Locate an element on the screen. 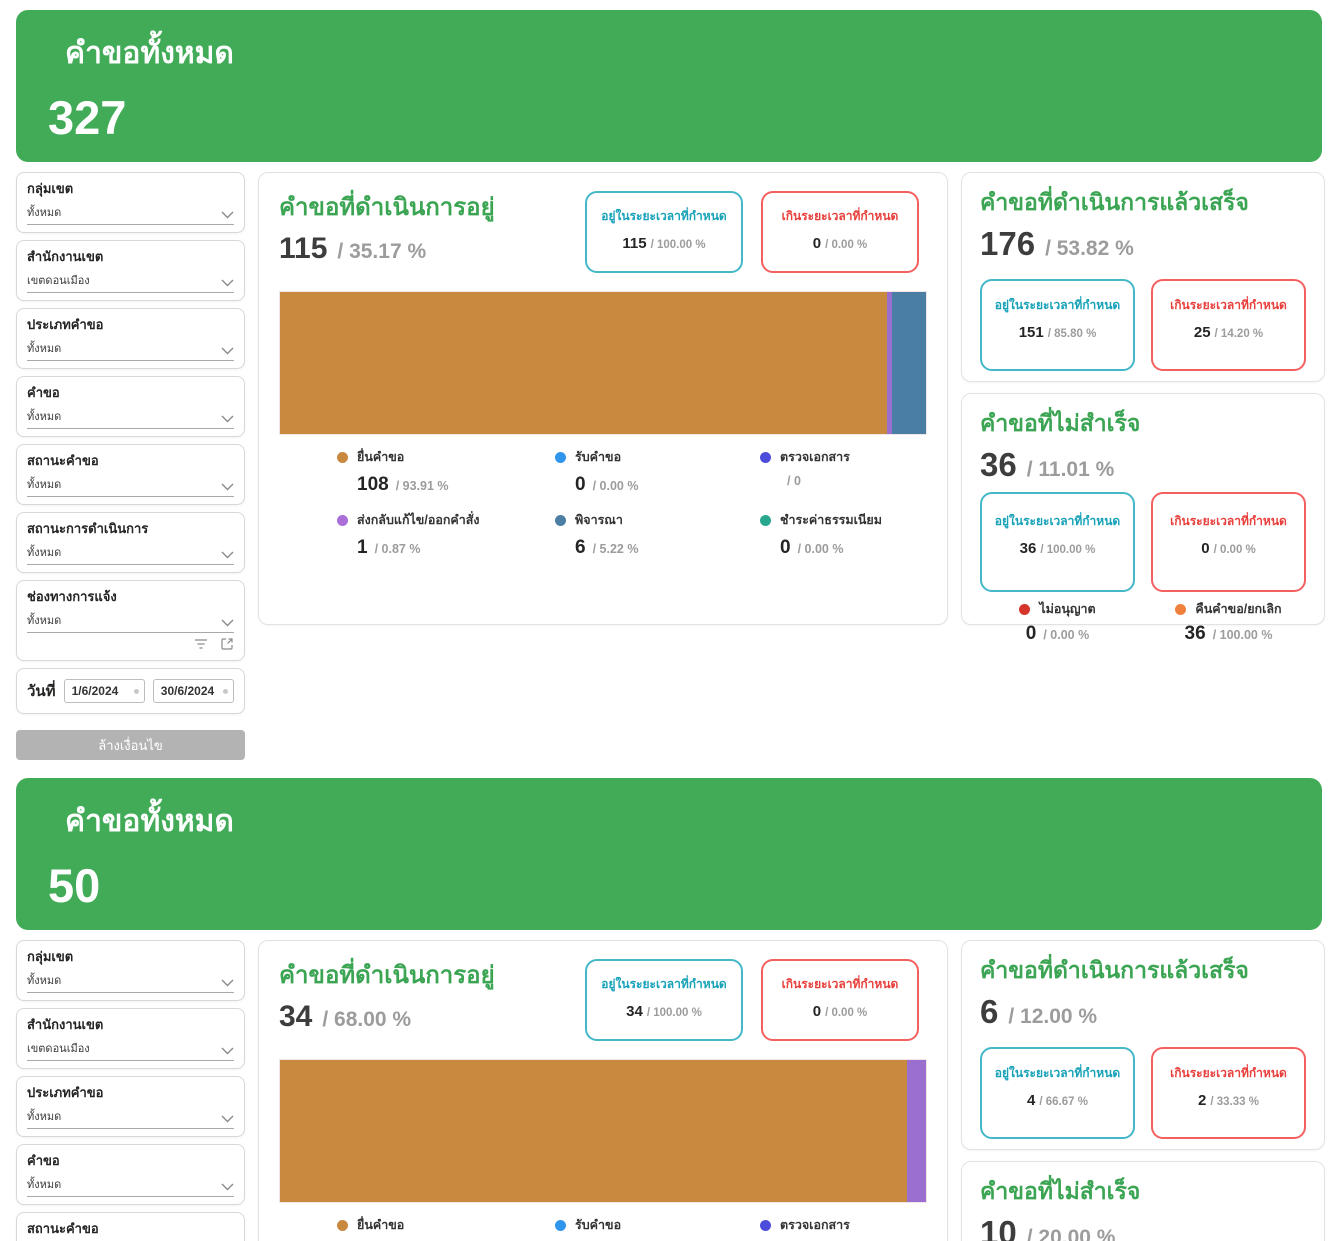 The height and width of the screenshot is (1241, 1333). stacked-bar-chart is located at coordinates (603, 363).